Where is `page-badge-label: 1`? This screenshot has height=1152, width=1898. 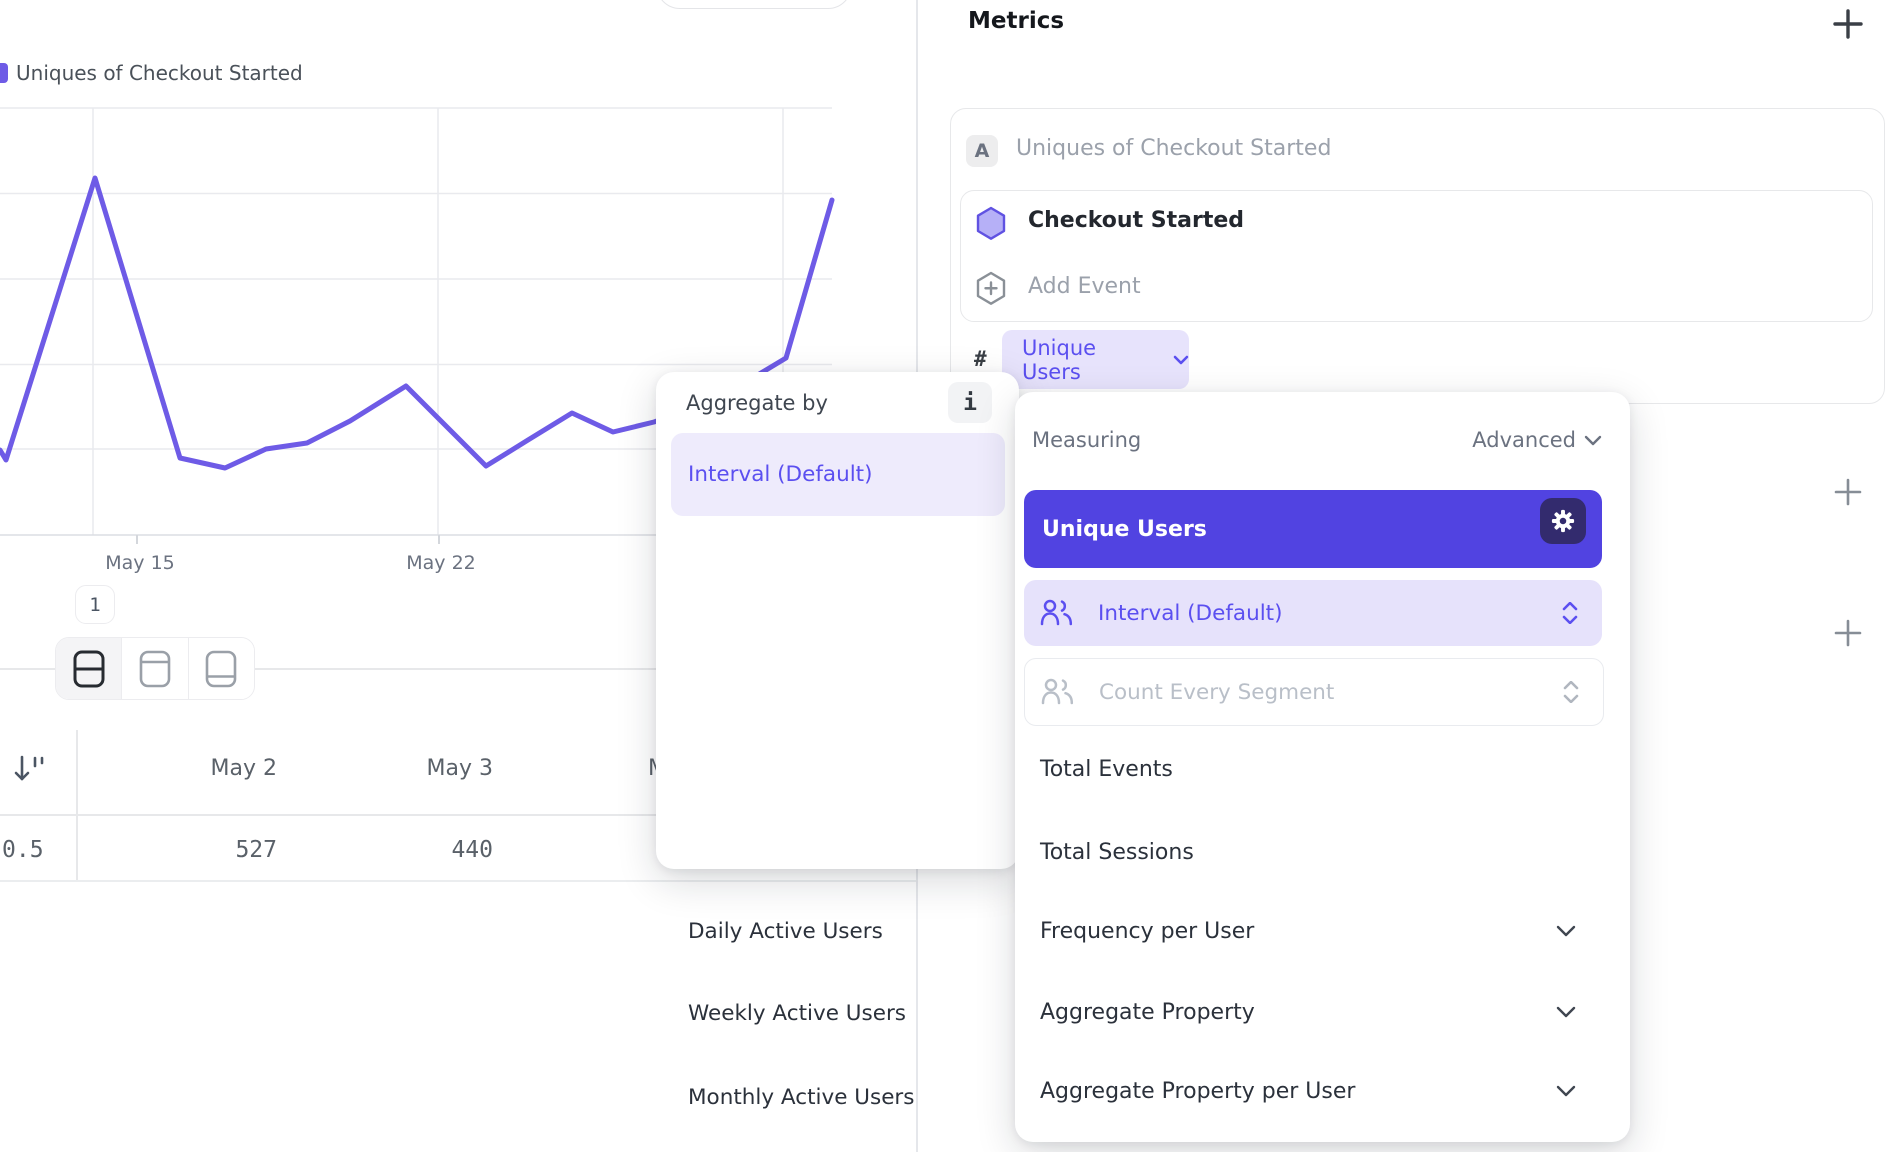
page-badge-label: 1 is located at coordinates (95, 604).